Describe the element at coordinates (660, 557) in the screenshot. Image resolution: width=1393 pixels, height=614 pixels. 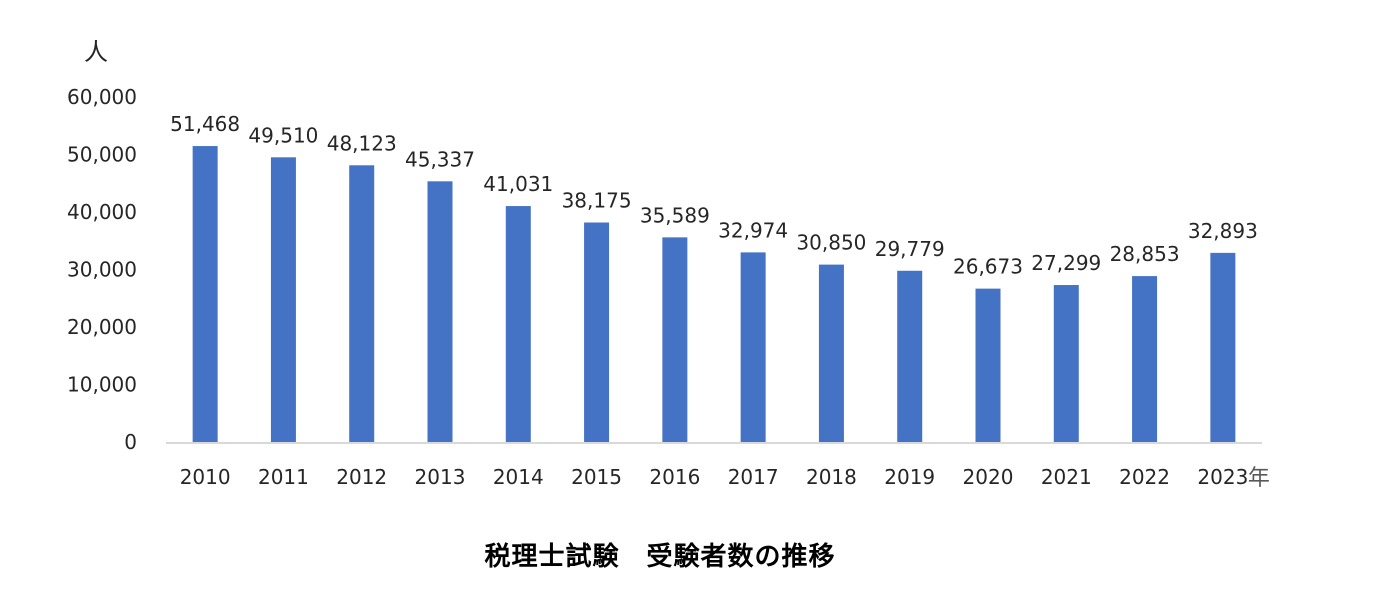
I see `chart-caption: 税理士試験 受験者数の推移` at that location.